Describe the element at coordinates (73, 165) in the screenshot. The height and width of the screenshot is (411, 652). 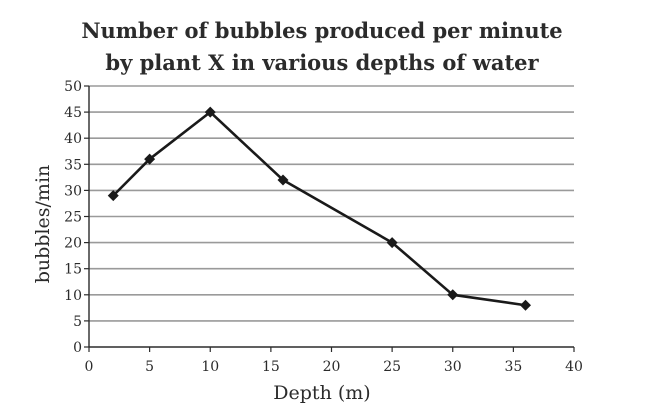
I see `y-tick-label: 35` at that location.